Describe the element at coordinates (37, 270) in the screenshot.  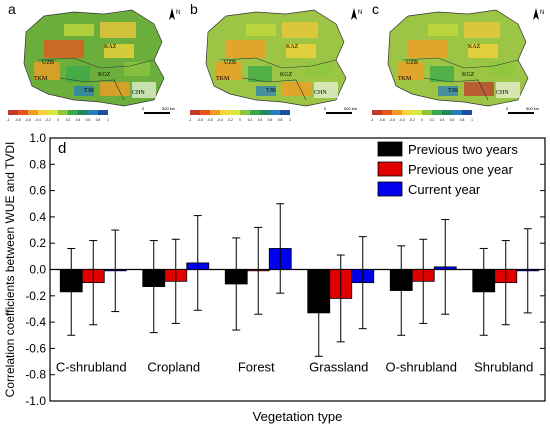
I see `y-tick-label: 0.0` at that location.